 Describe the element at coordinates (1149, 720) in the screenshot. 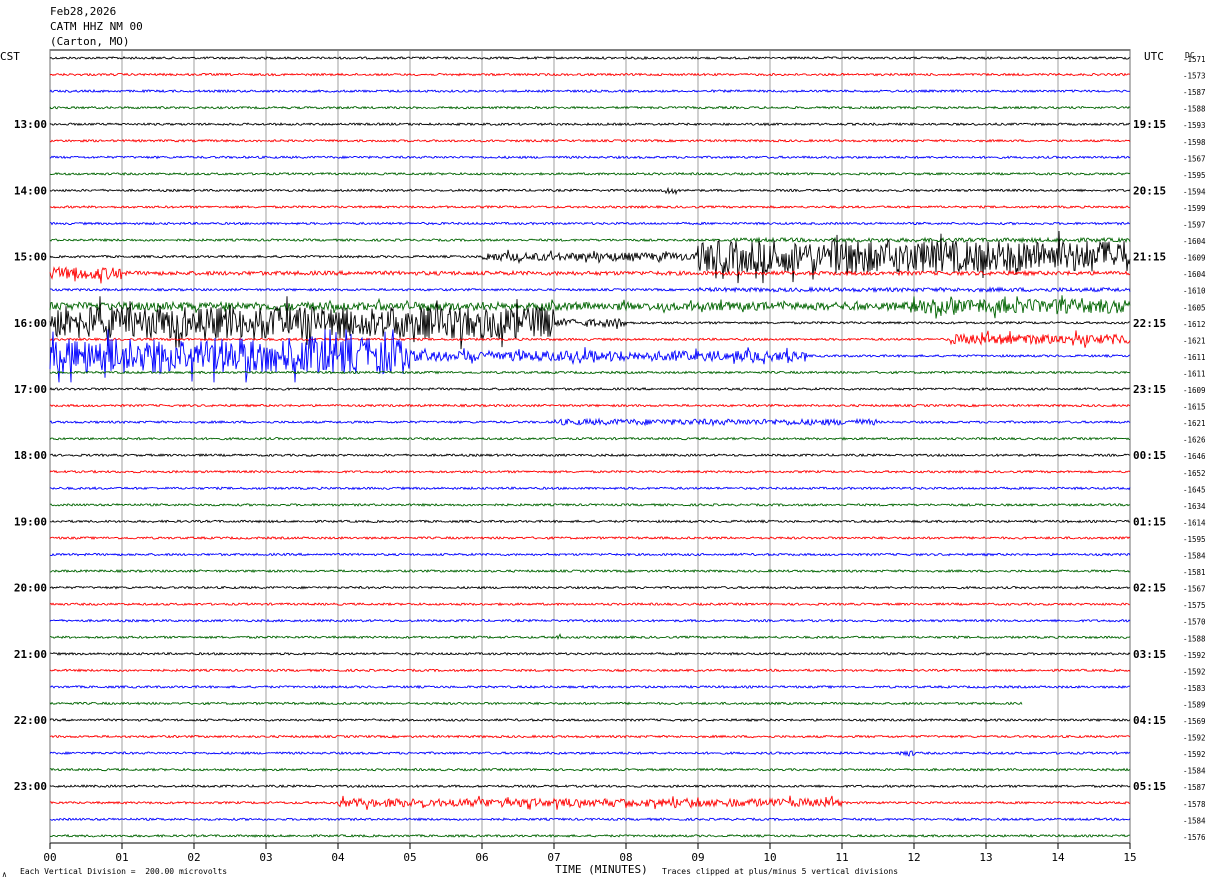

I see `right-hour-label: 04:15` at that location.